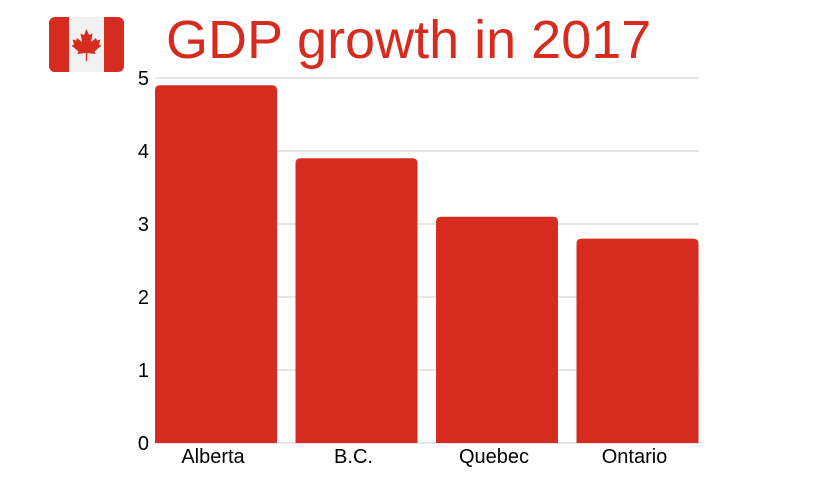 Image resolution: width=819 pixels, height=488 pixels. What do you see at coordinates (143, 371) in the screenshot?
I see `y-tick-label: 1` at bounding box center [143, 371].